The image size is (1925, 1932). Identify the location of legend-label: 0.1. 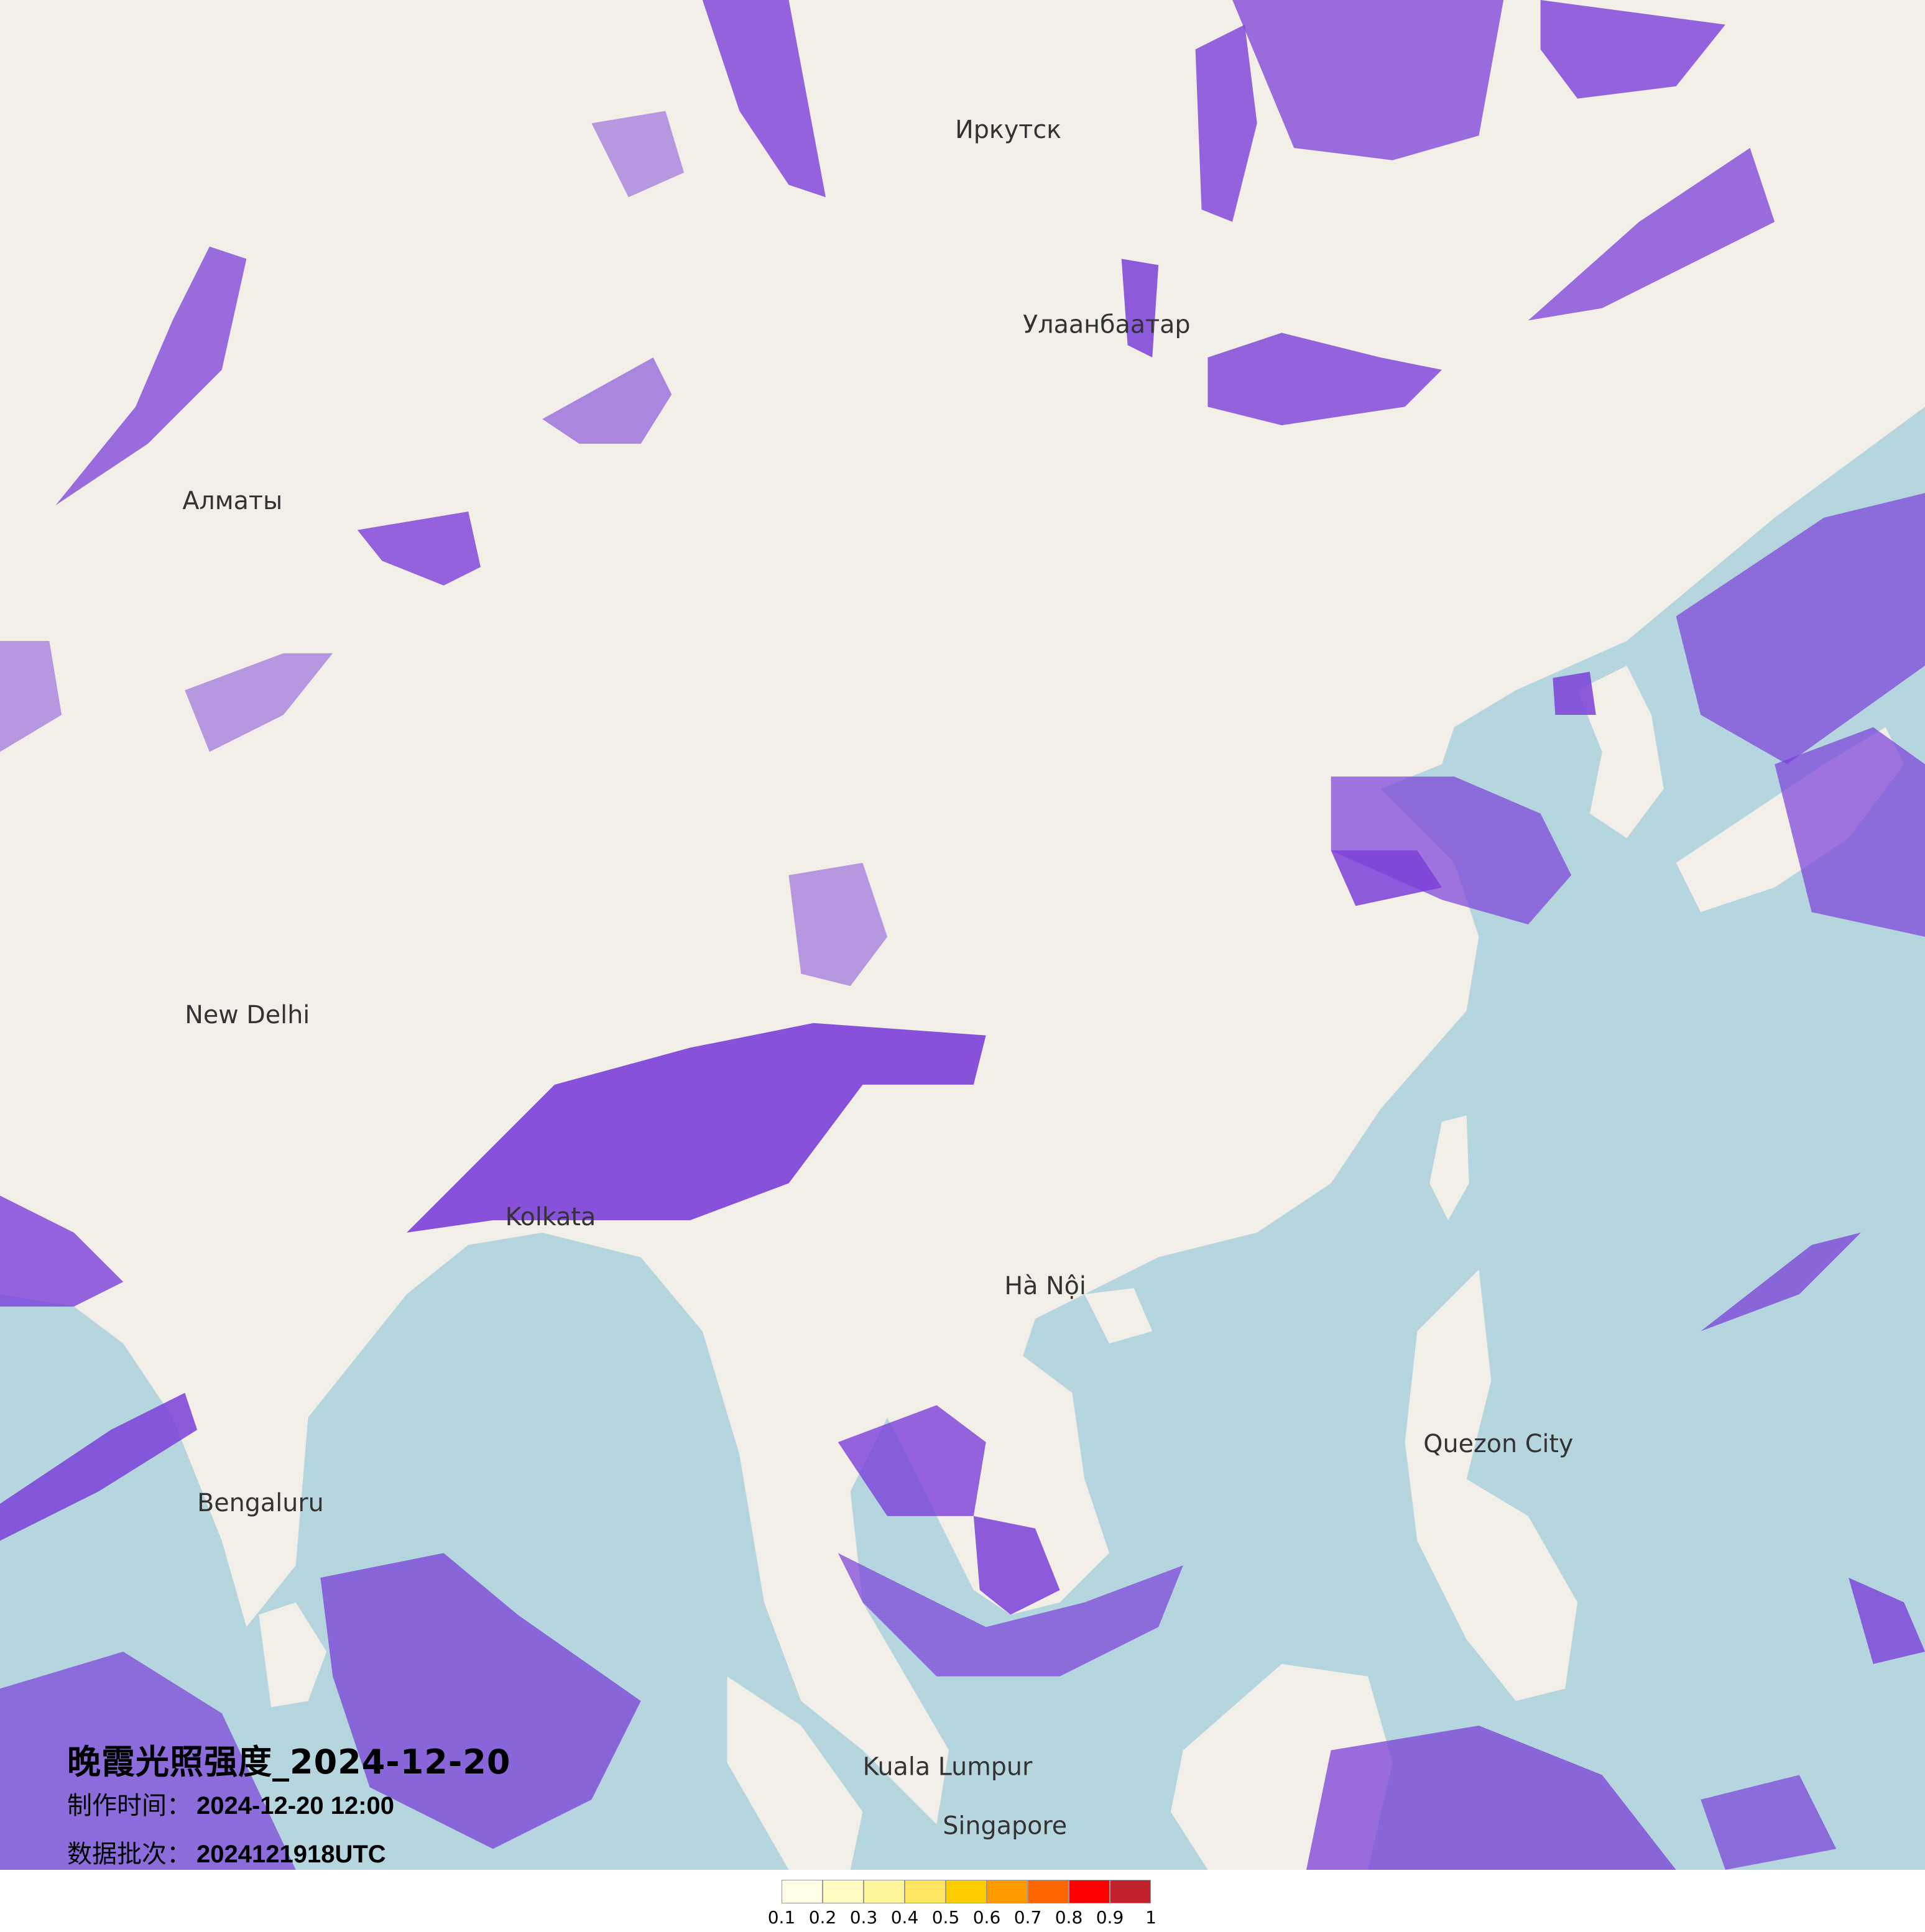
(781, 1917).